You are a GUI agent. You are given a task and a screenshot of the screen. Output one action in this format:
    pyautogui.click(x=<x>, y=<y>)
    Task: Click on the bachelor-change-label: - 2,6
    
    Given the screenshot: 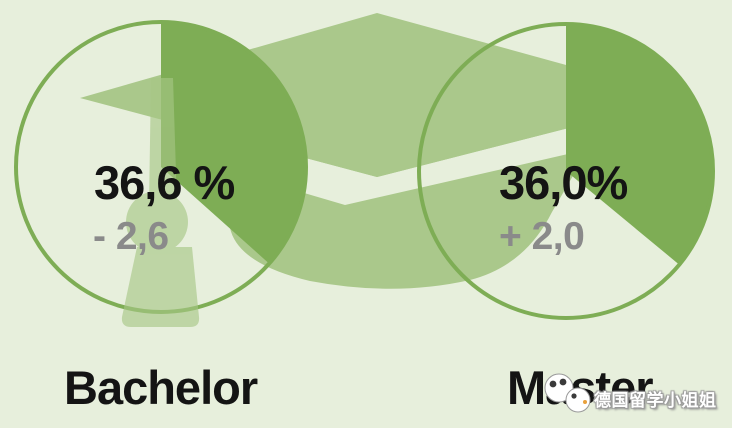 What is the action you would take?
    pyautogui.click(x=131, y=236)
    